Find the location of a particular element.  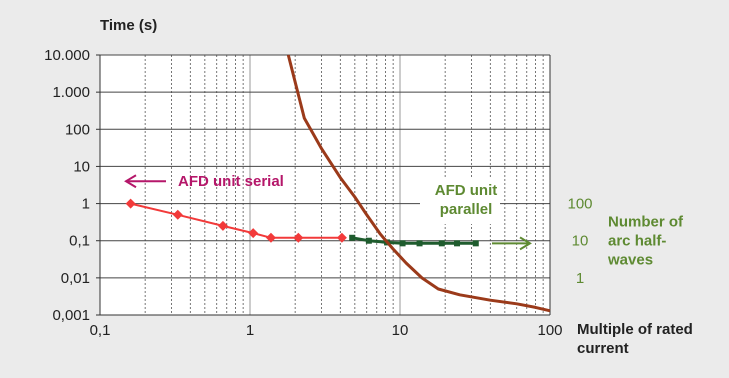

secondary-tick-label: 100 is located at coordinates (579, 204).